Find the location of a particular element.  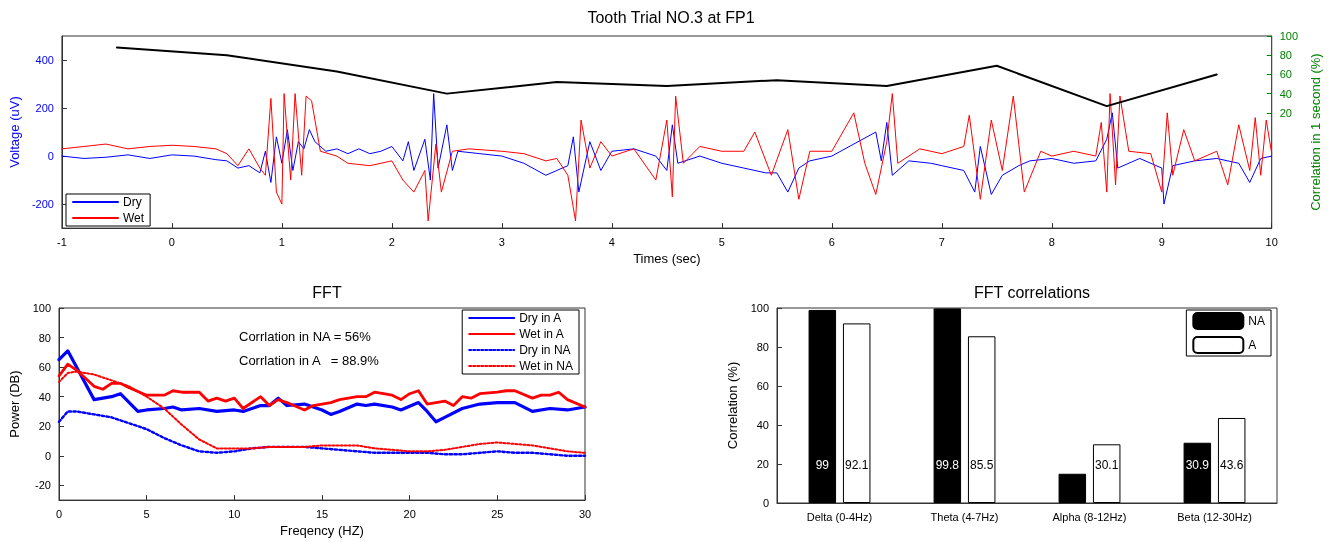

data-label: 85.5 is located at coordinates (982, 465).